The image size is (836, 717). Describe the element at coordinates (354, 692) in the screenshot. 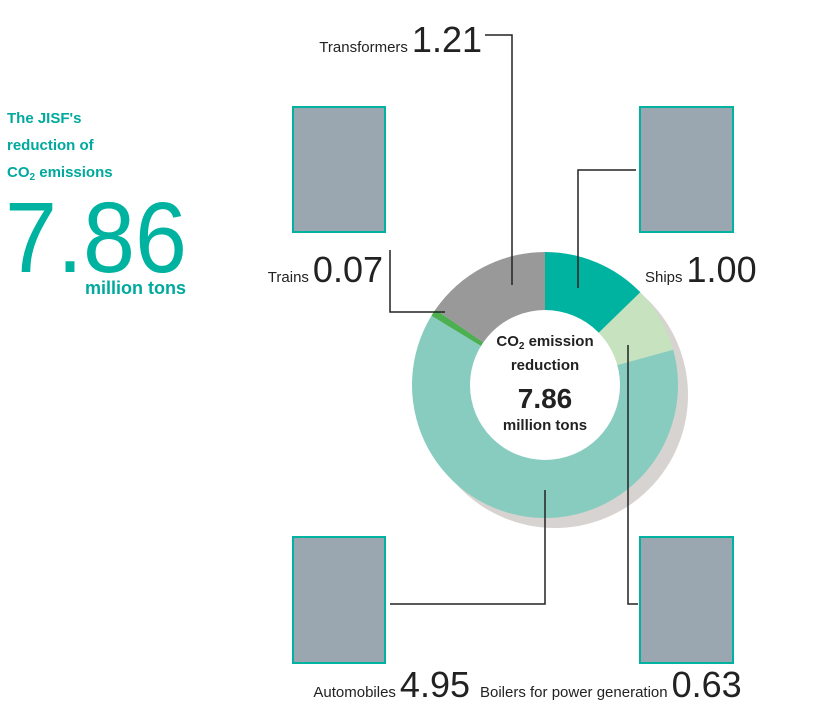

I see `category-name: Automobiles` at that location.